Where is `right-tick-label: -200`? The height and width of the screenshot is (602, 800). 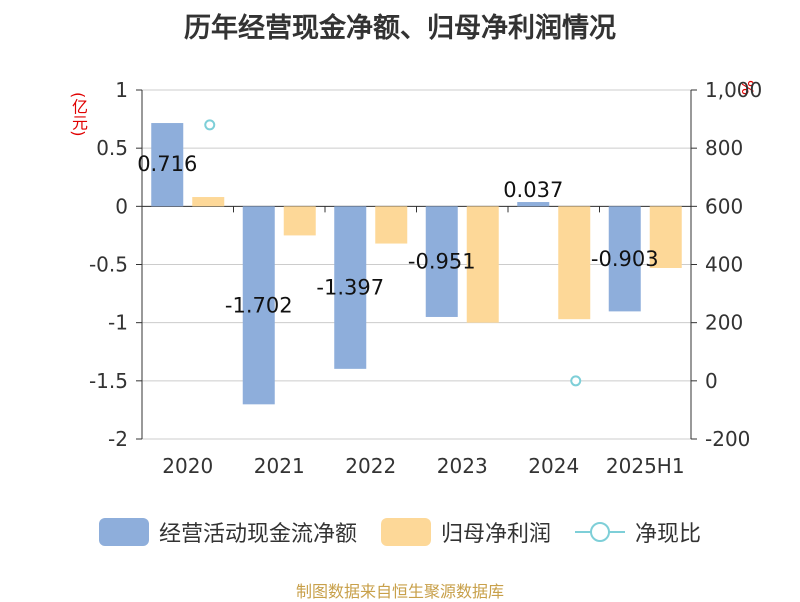
right-tick-label: -200 is located at coordinates (727, 439).